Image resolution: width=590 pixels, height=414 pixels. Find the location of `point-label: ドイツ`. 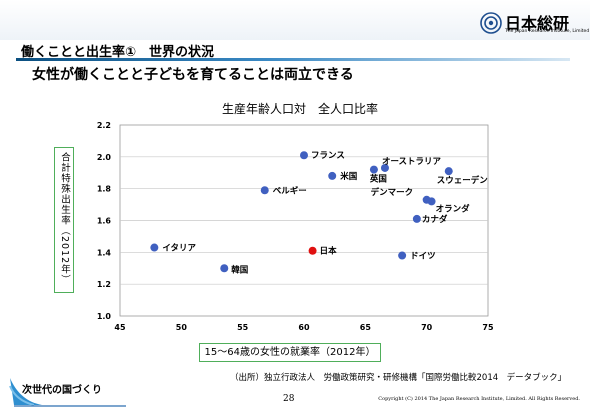

point-label: ドイツ is located at coordinates (423, 257).